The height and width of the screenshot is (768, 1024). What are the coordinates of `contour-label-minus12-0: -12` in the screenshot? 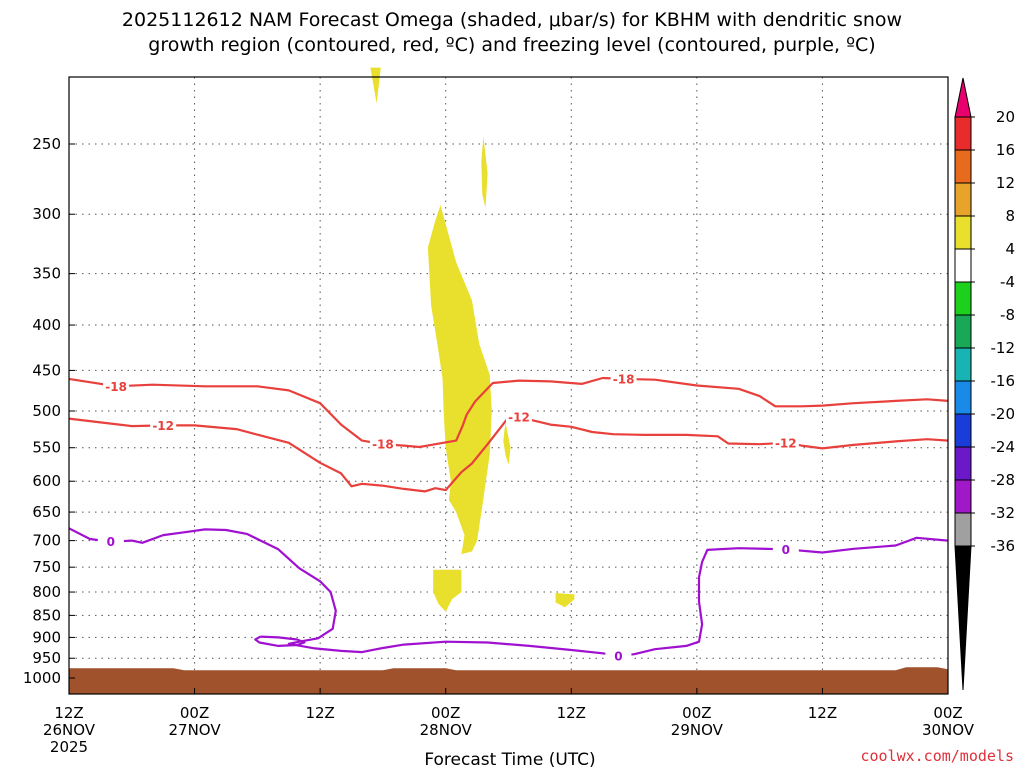 It's located at (163, 426).